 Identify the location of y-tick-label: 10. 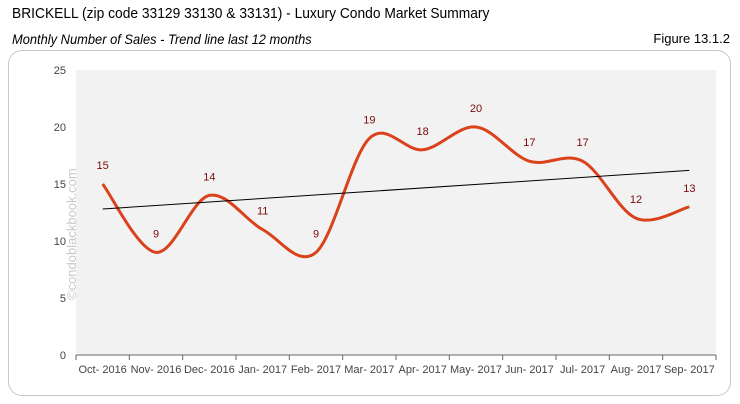
(60, 242).